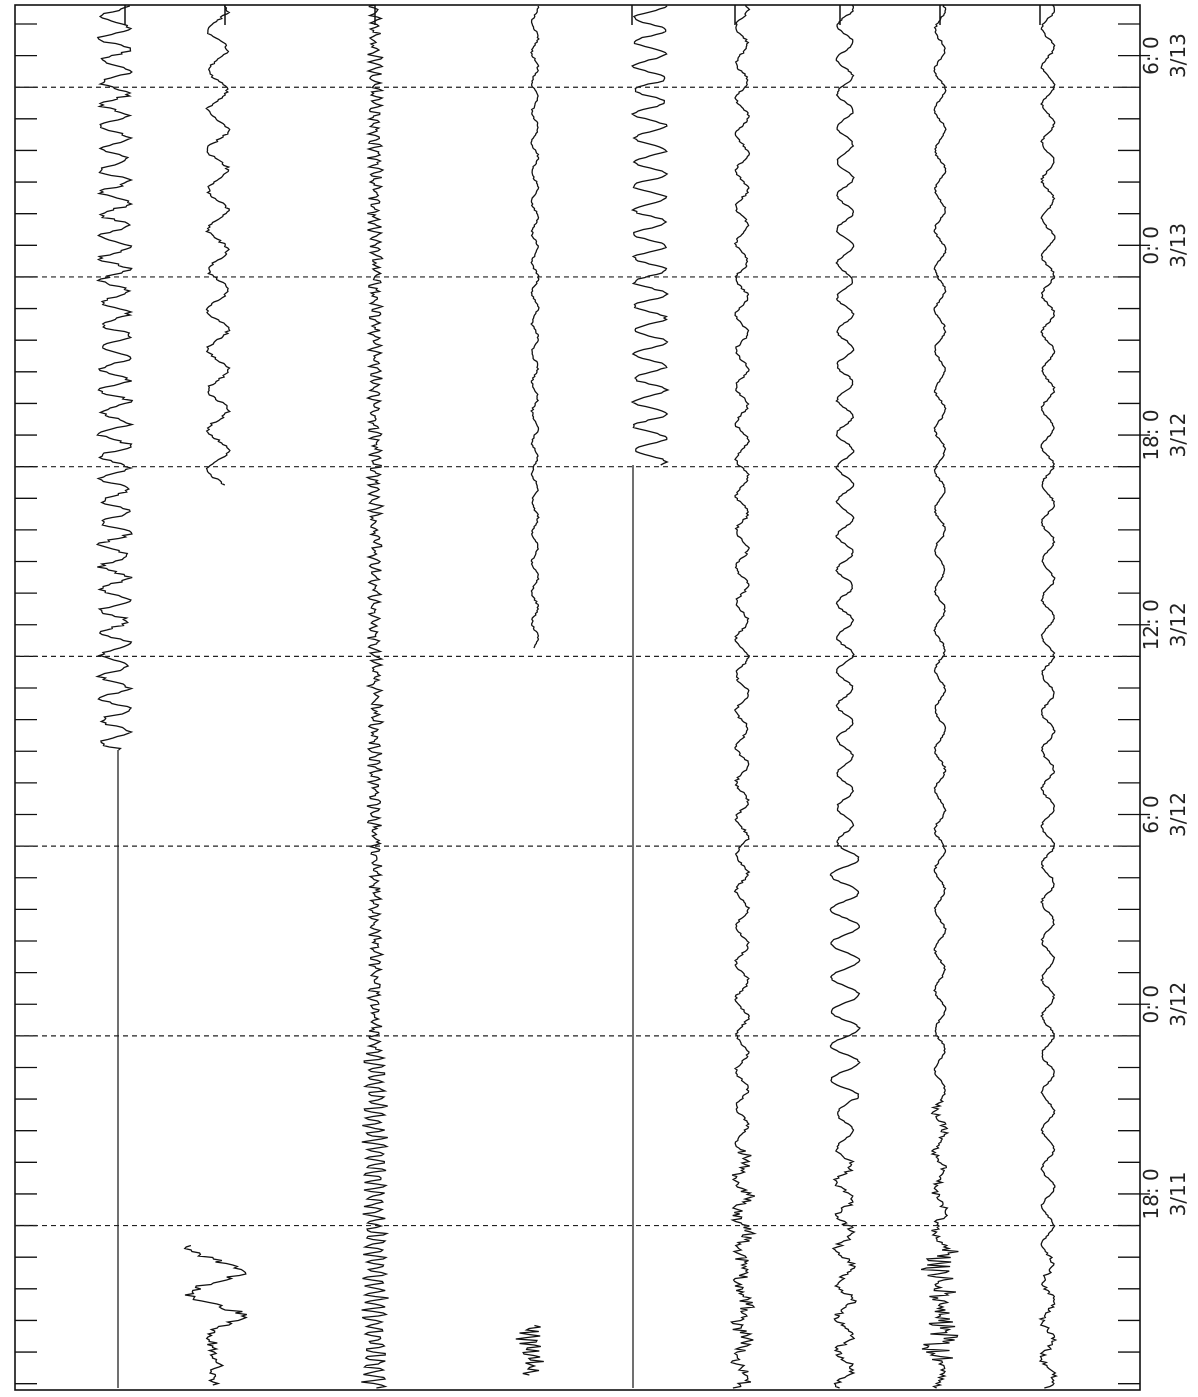  I want to click on time-label: 12: 0, so click(1151, 624).